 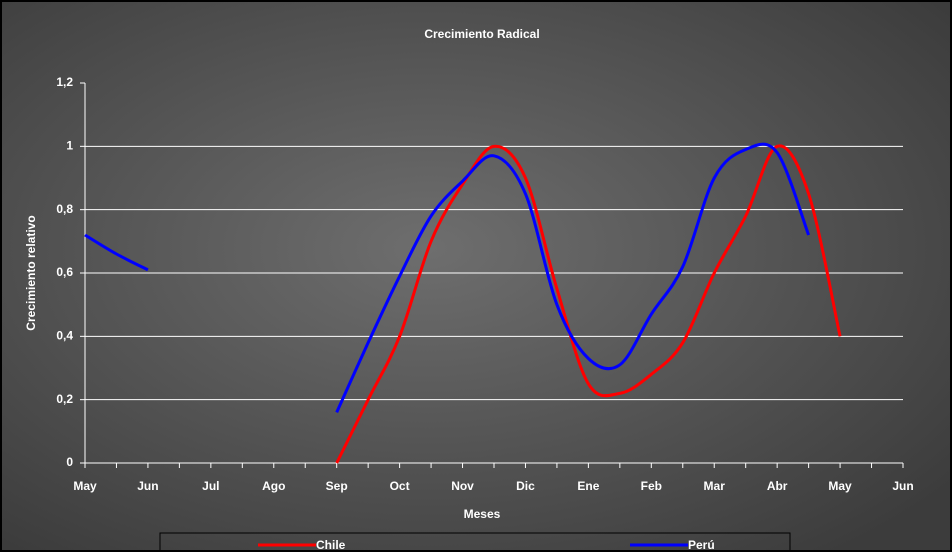 What do you see at coordinates (69, 462) in the screenshot?
I see `y-tick-label: 0` at bounding box center [69, 462].